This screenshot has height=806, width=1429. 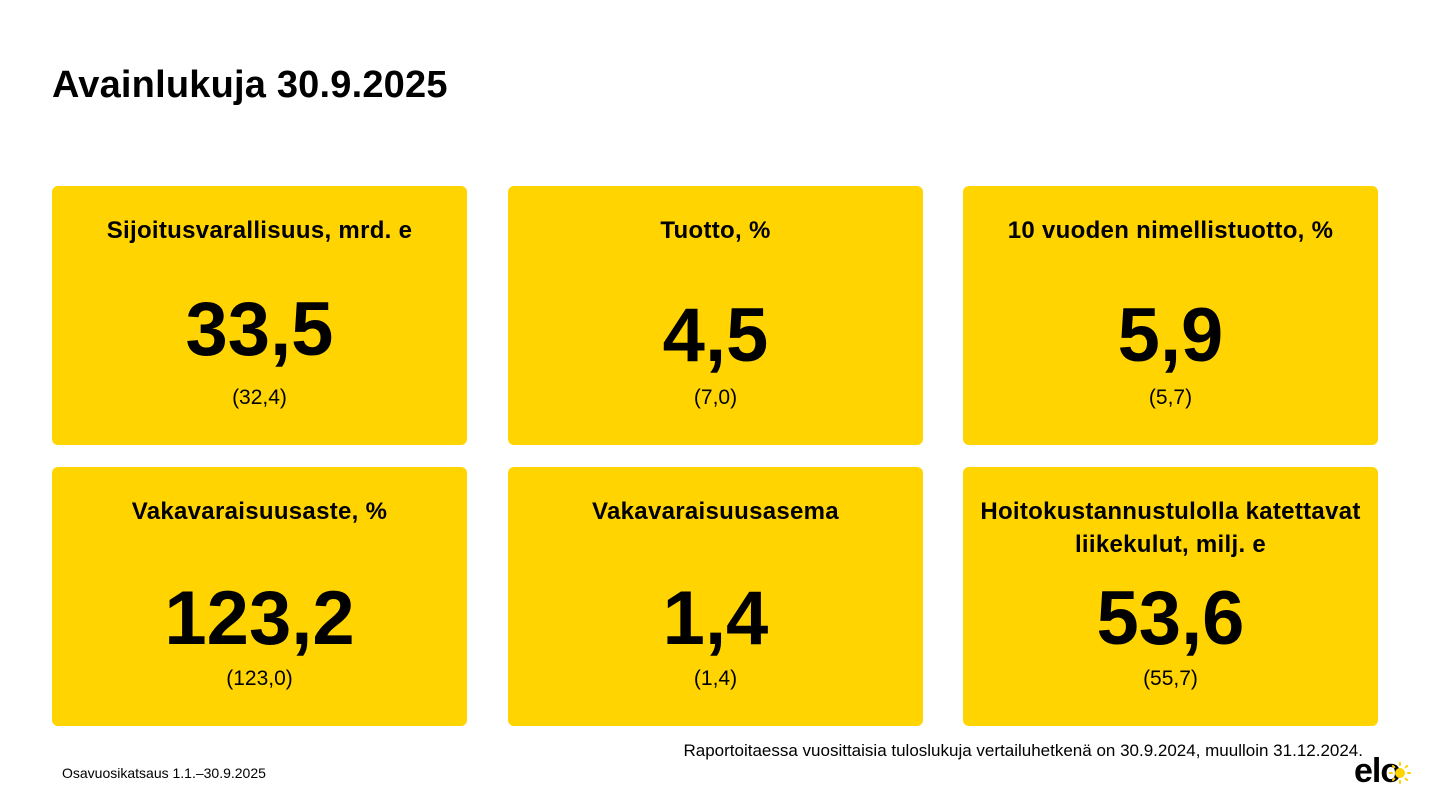 What do you see at coordinates (1170, 397) in the screenshot?
I see `kpi-previous-value: (5,7)` at bounding box center [1170, 397].